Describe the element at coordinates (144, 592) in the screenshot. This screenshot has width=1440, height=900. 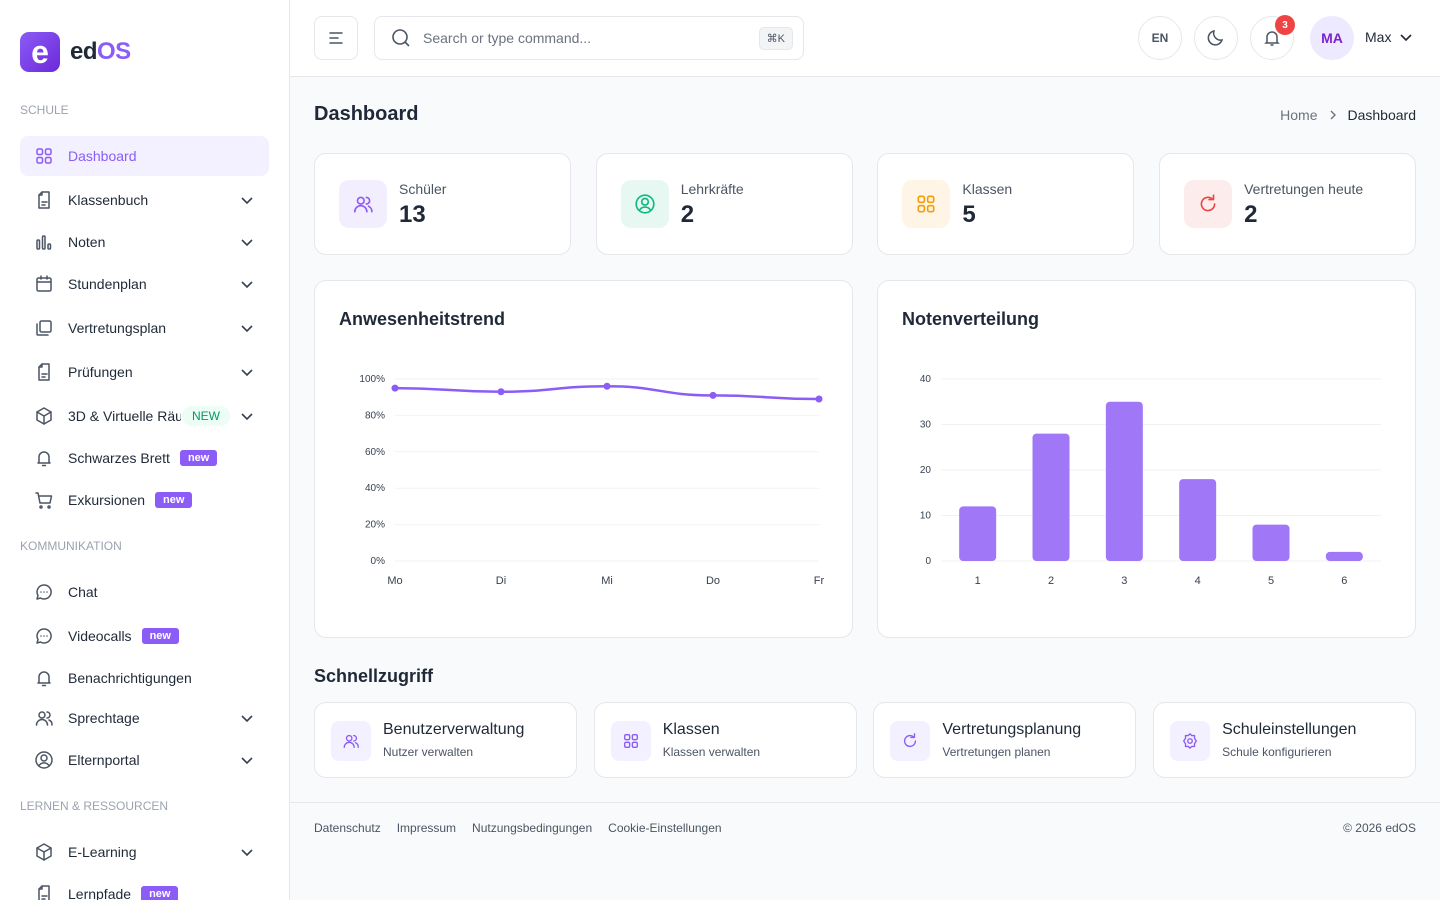
I see `sidebar-item-chat: Chat` at that location.